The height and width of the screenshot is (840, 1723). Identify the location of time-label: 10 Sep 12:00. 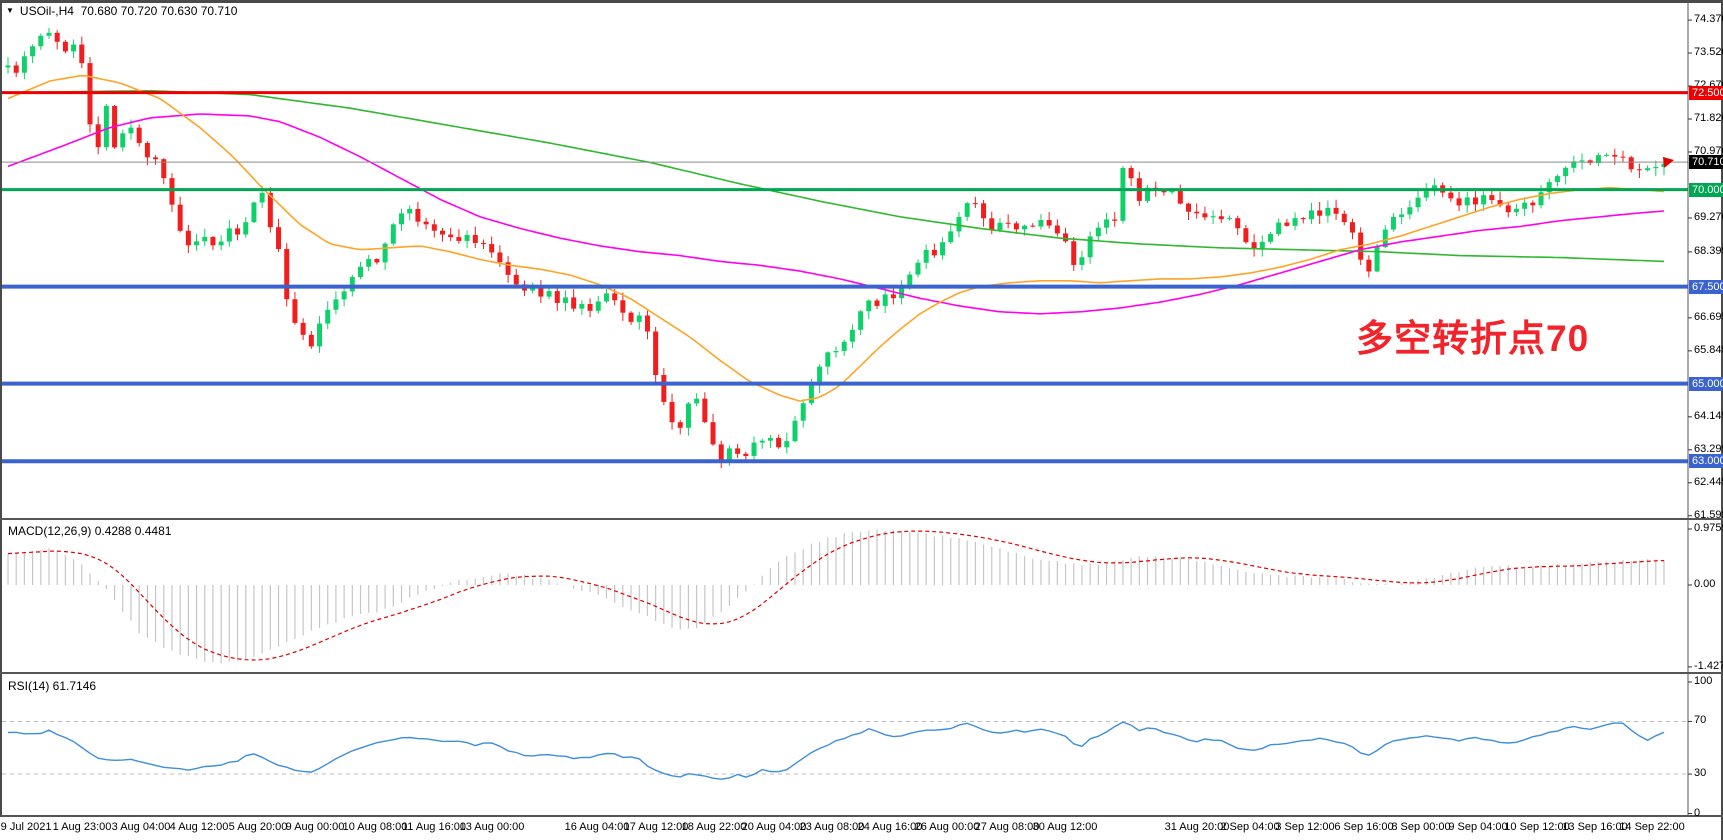
(1537, 827).